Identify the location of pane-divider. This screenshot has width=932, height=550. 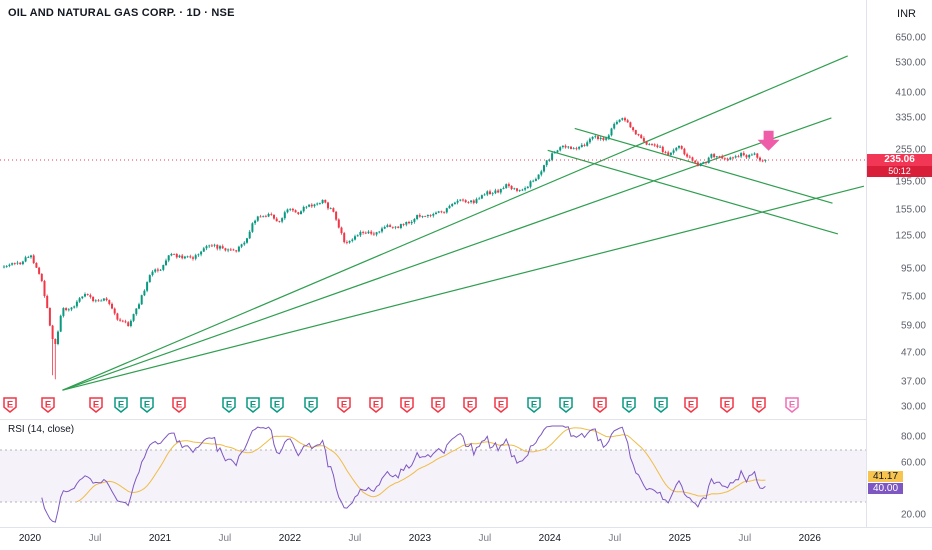
(466, 419).